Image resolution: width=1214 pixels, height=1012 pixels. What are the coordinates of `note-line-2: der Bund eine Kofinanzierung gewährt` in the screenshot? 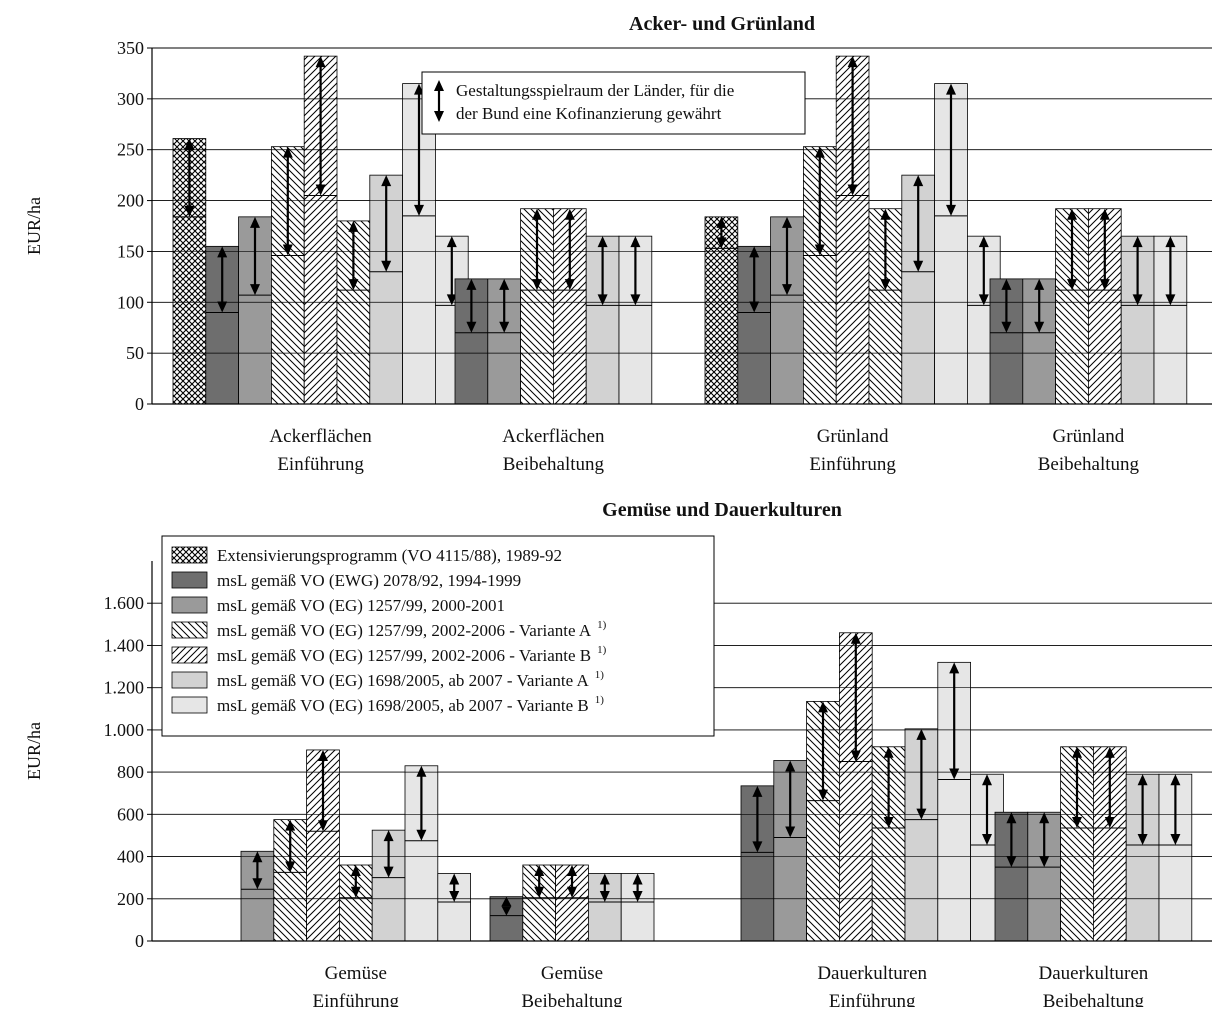 It's located at (589, 113).